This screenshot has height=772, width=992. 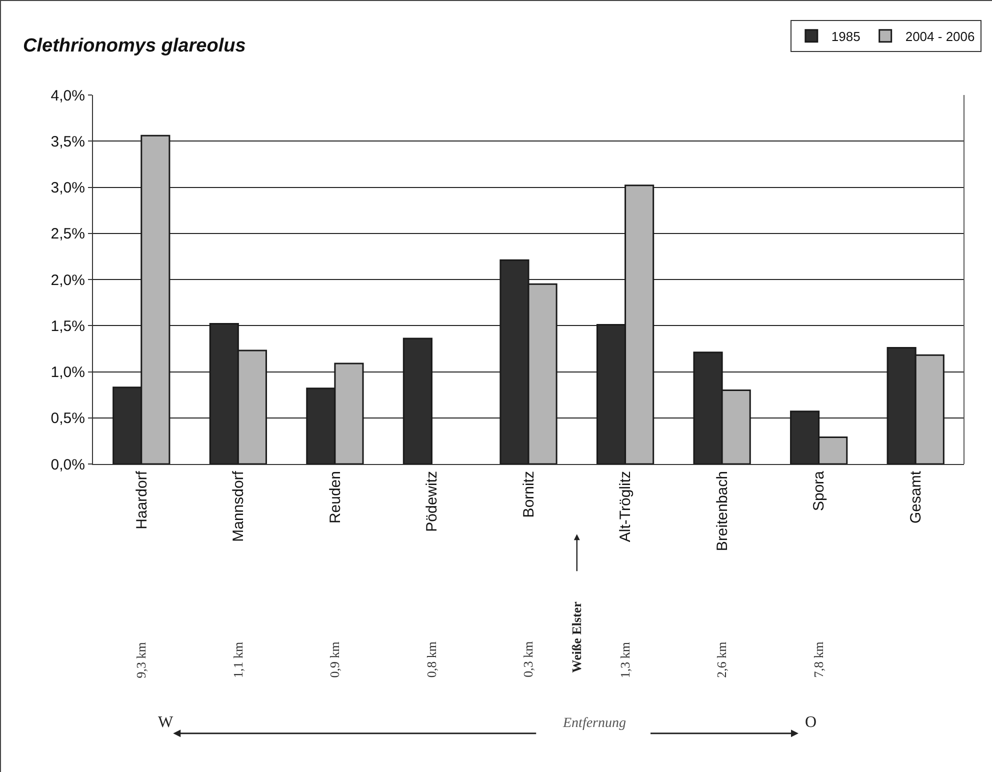 What do you see at coordinates (576, 637) in the screenshot?
I see `text: Weiße Elster` at bounding box center [576, 637].